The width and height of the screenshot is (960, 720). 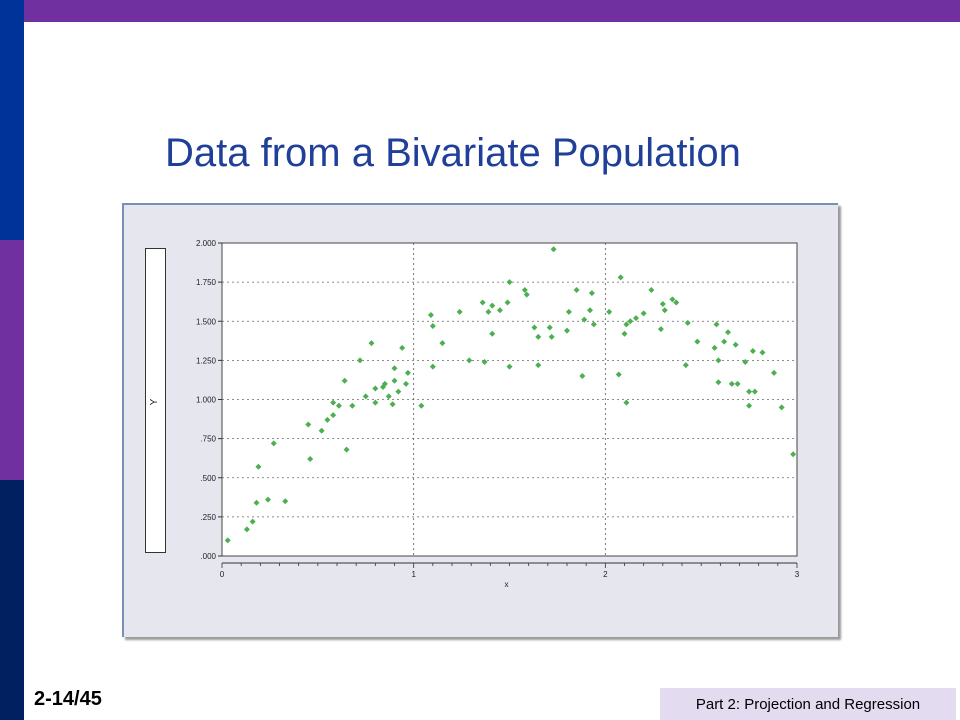 I want to click on x-tick-label: 0, so click(x=222, y=574).